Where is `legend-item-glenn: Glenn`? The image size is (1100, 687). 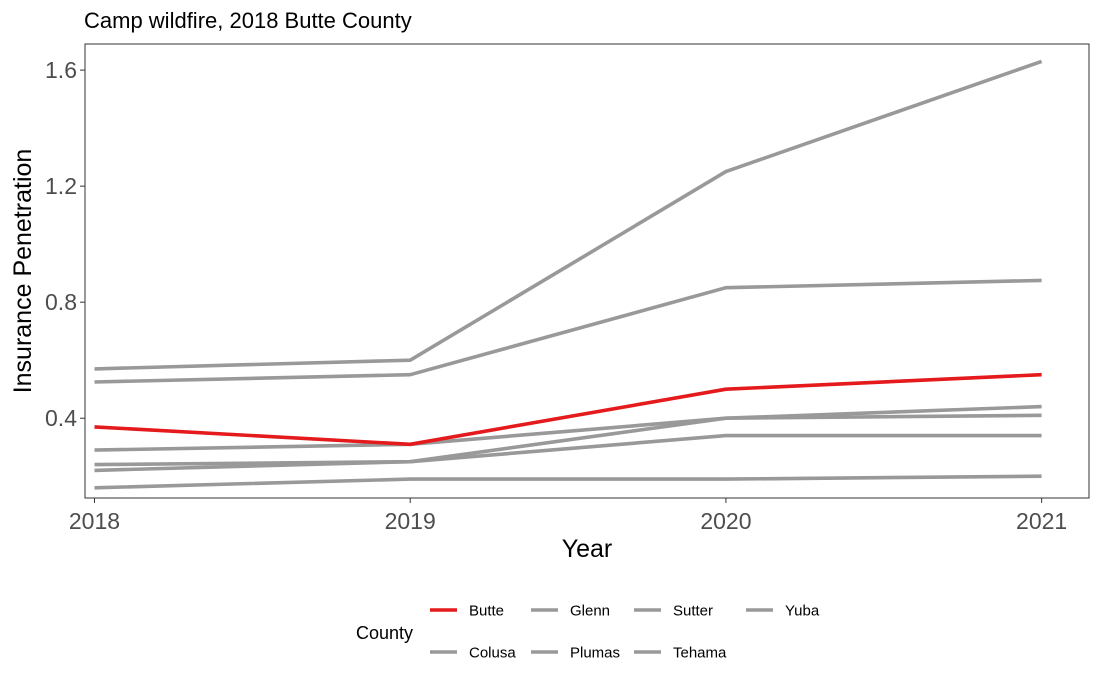
legend-item-glenn: Glenn is located at coordinates (570, 611).